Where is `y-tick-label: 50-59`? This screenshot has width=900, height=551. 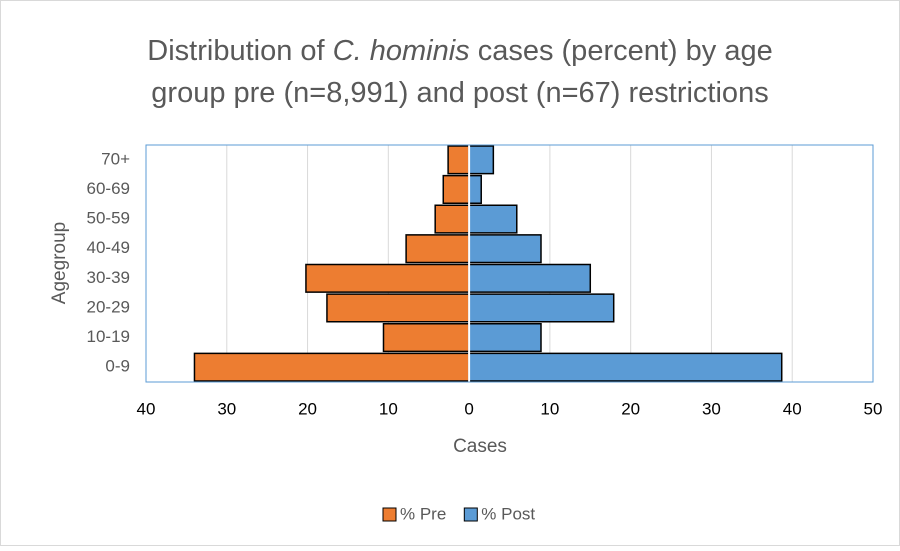 y-tick-label: 50-59 is located at coordinates (108, 218).